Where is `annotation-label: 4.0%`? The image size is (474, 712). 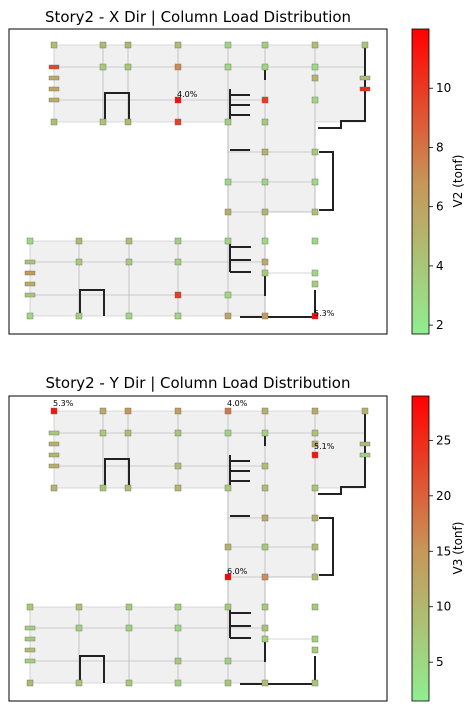
annotation-label: 4.0% is located at coordinates (187, 94).